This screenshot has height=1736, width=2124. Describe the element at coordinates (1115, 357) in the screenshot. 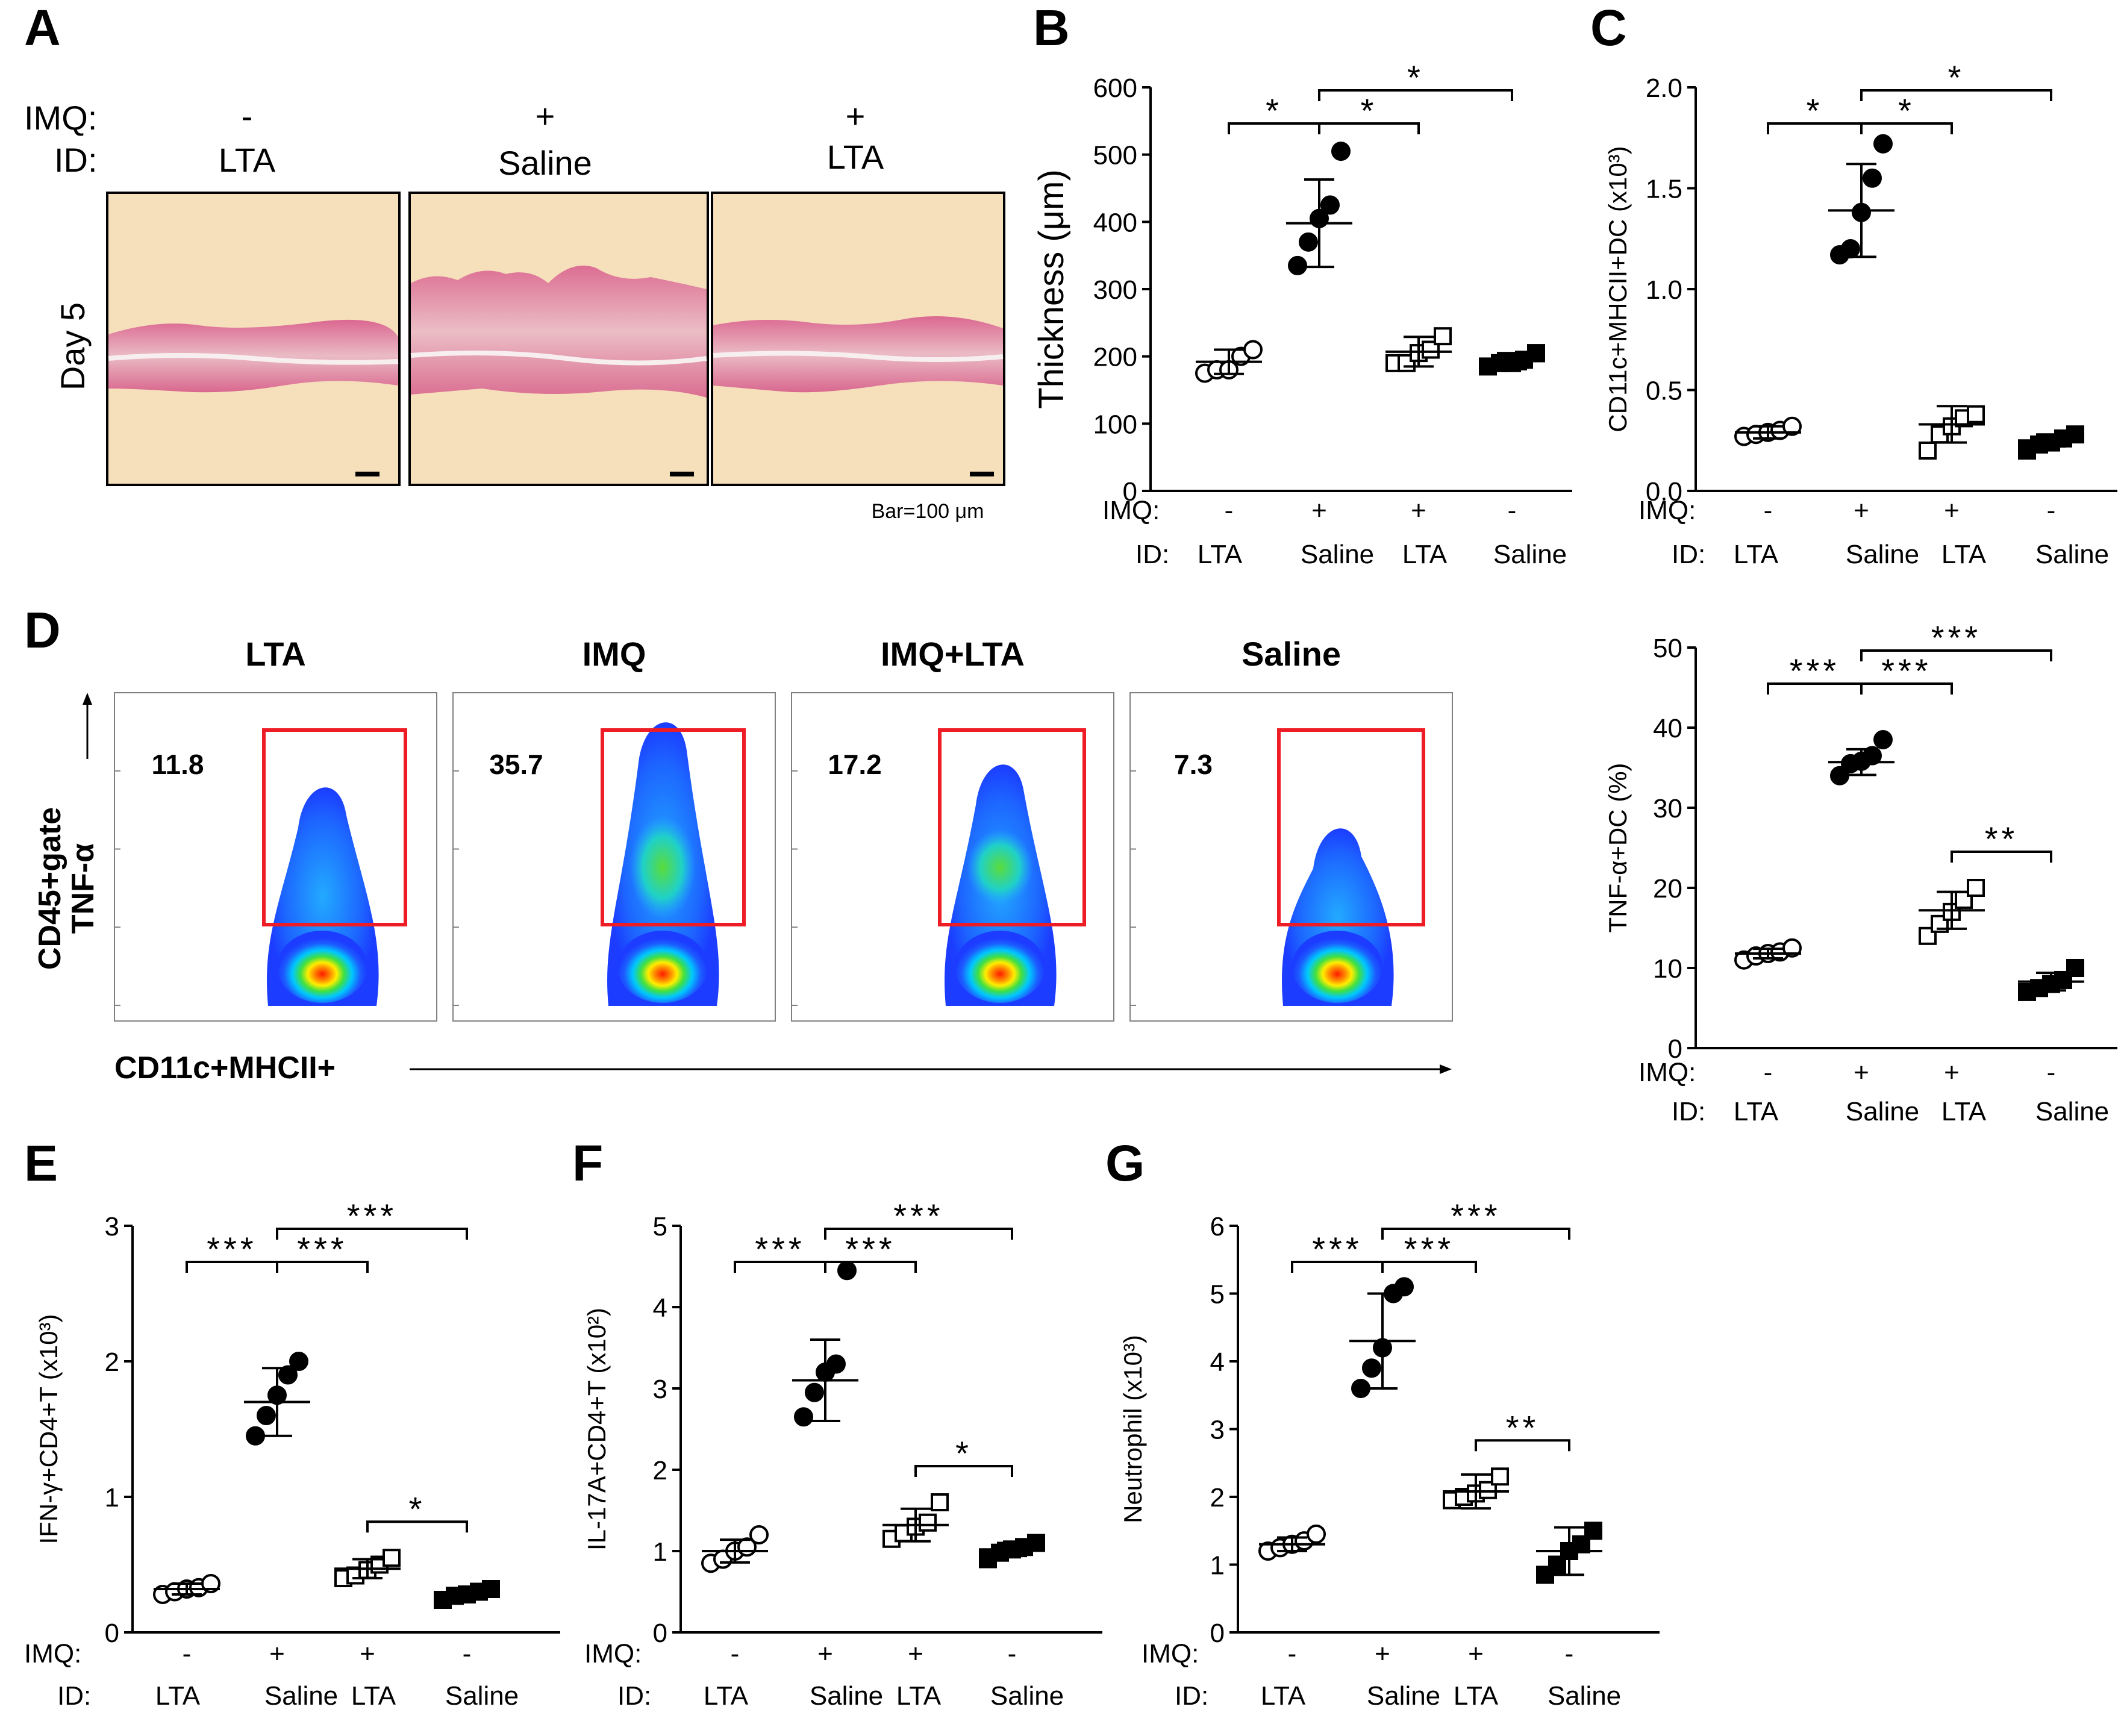

I see `y-tick-label: 200` at that location.